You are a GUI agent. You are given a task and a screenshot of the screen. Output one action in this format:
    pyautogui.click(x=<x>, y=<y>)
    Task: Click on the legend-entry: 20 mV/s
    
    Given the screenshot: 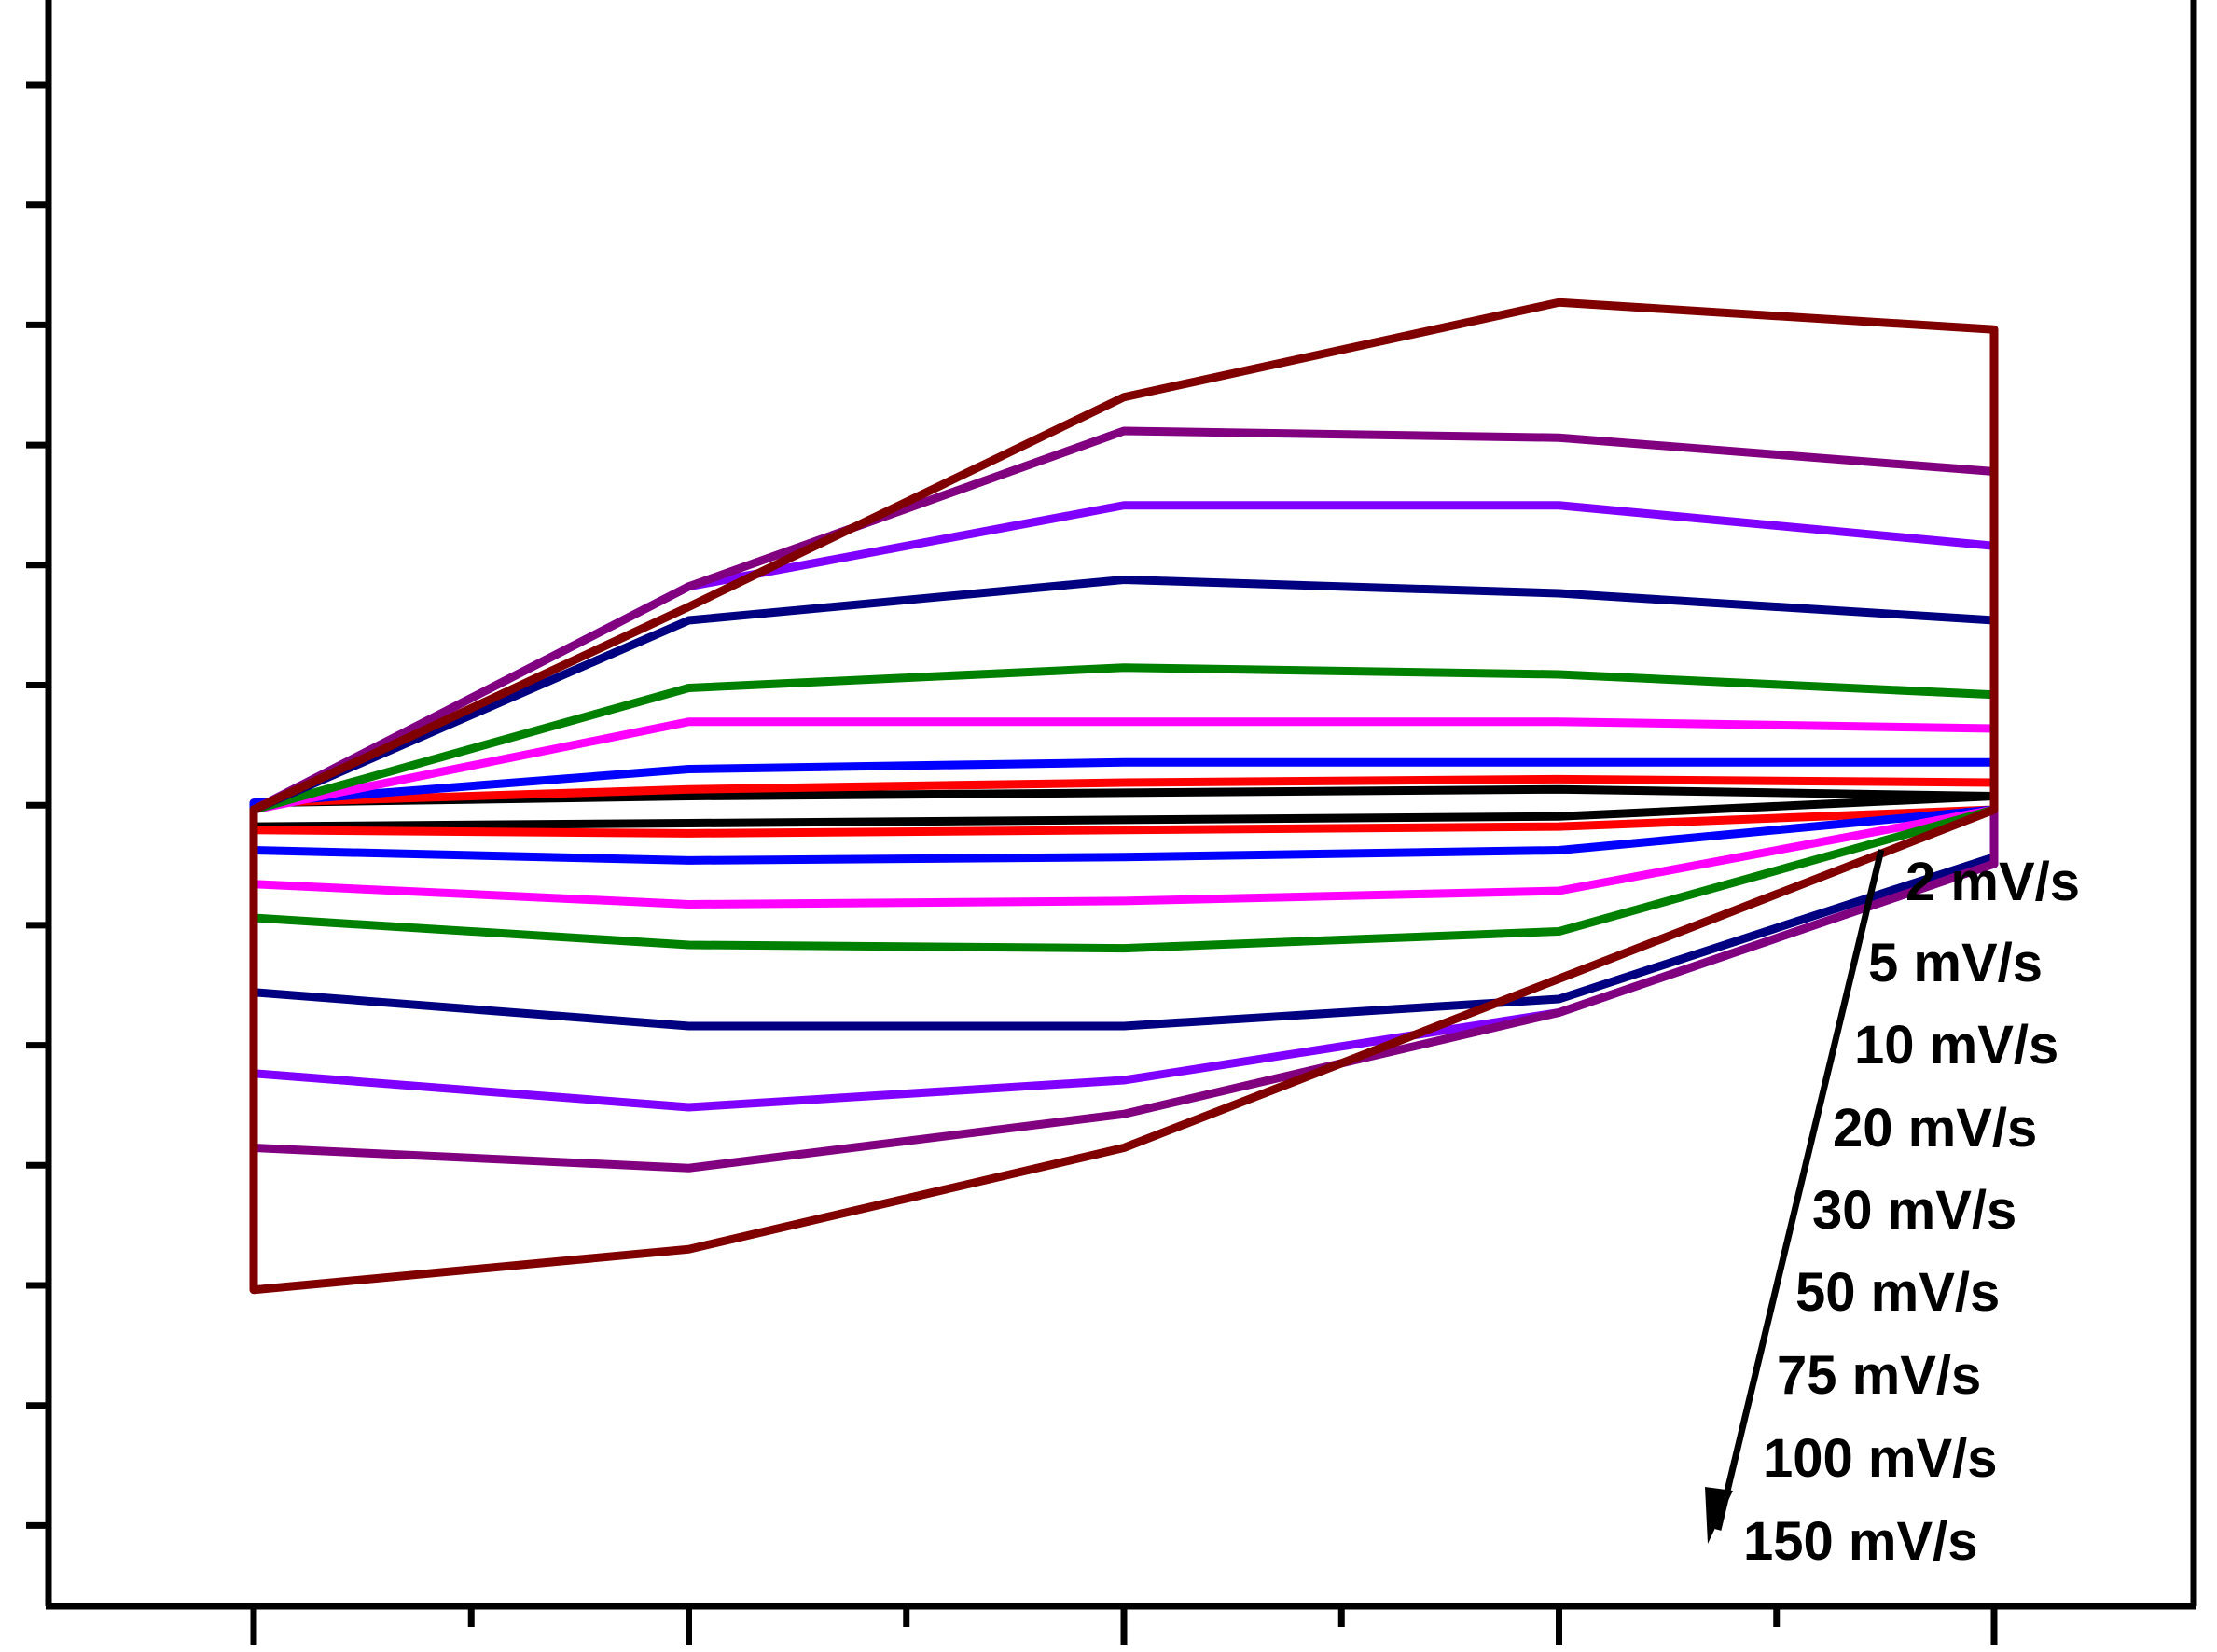 What is the action you would take?
    pyautogui.click(x=1935, y=1128)
    